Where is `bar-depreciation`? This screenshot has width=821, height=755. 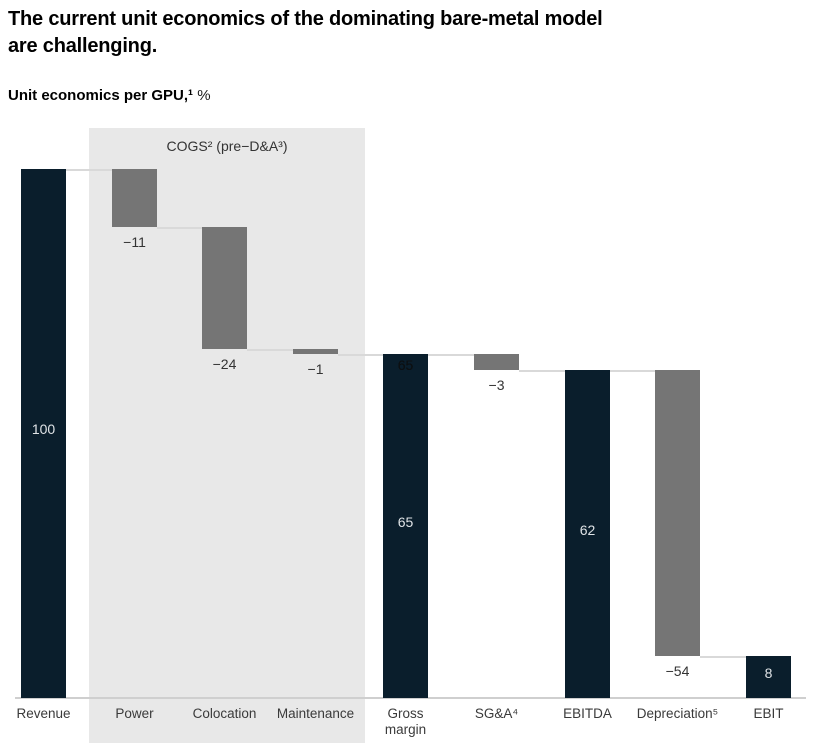
bar-depreciation is located at coordinates (677, 512).